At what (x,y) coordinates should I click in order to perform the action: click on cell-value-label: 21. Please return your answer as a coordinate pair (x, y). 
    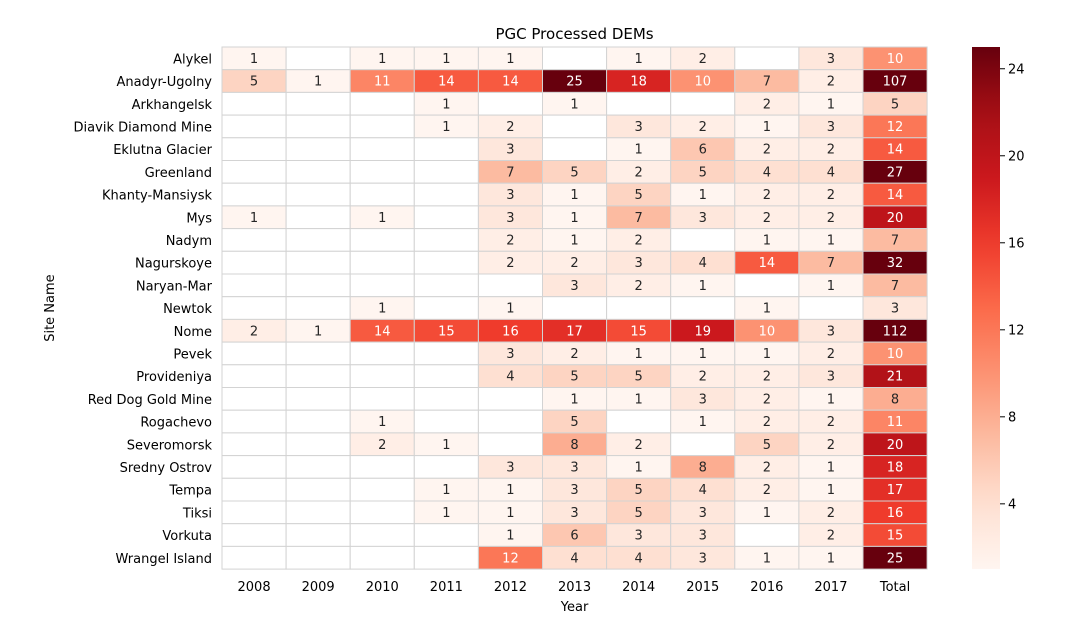
    Looking at the image, I should click on (895, 377).